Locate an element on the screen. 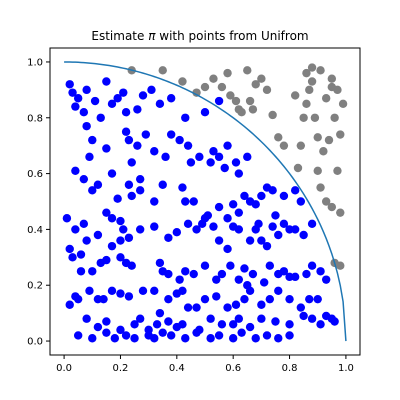  chart-title-suffix: with points from Unifrom is located at coordinates (231, 36).